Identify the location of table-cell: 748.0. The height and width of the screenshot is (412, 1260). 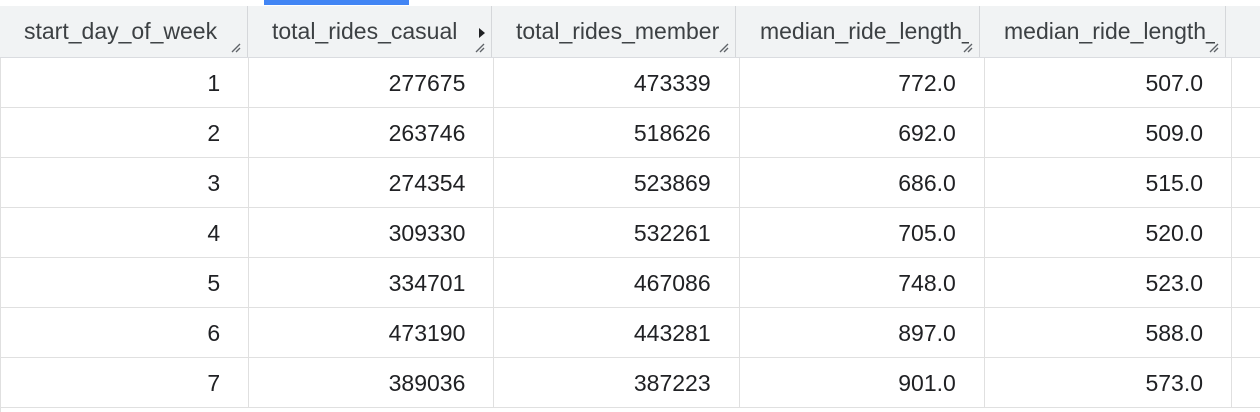
(862, 283).